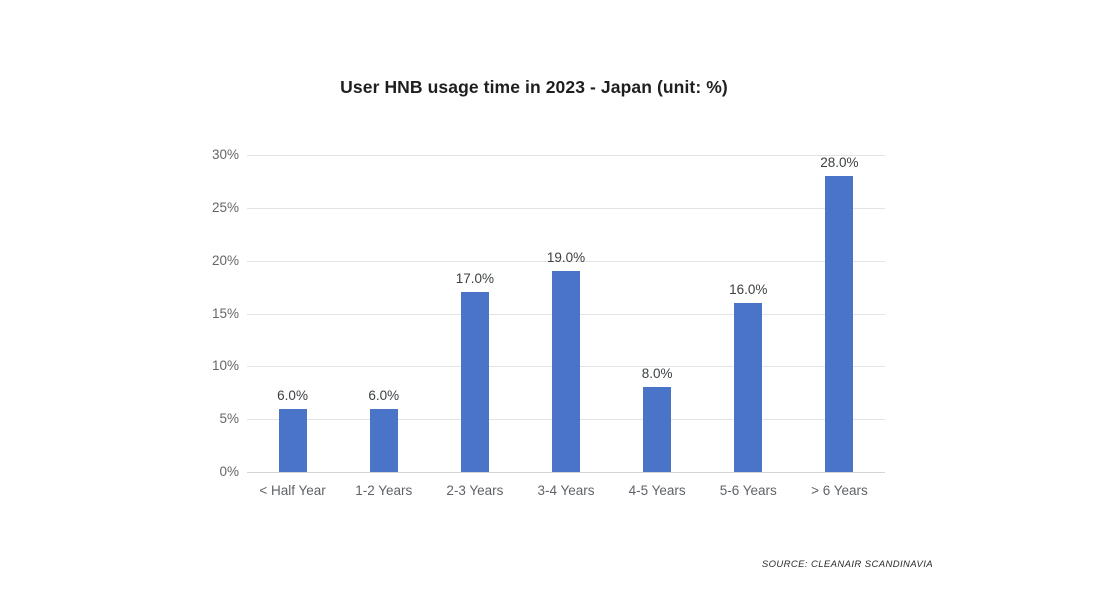 This screenshot has height=600, width=1100. What do you see at coordinates (225, 313) in the screenshot?
I see `y-tick-label: 15%` at bounding box center [225, 313].